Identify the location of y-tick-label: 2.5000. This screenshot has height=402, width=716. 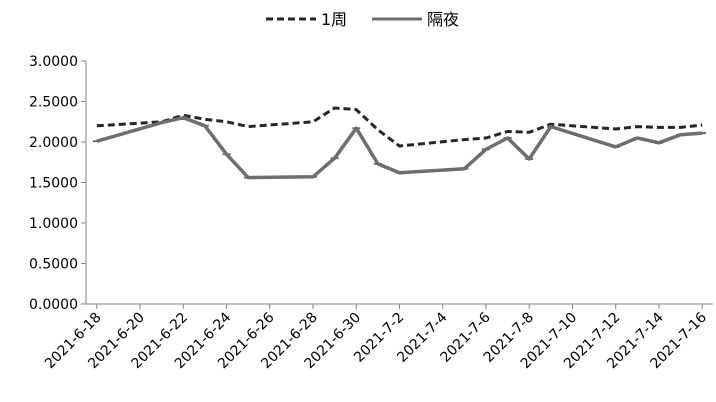
(53, 103).